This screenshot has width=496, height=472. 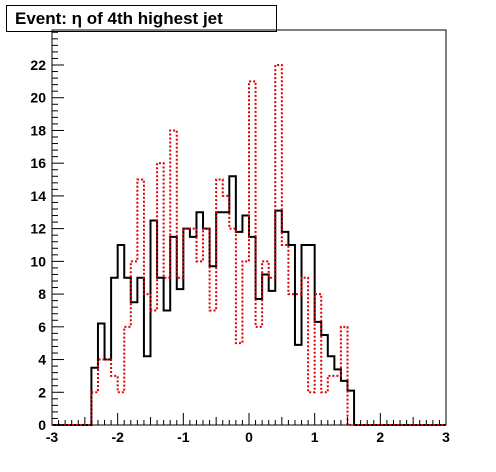 I want to click on x-tick-label: -1, so click(x=183, y=437).